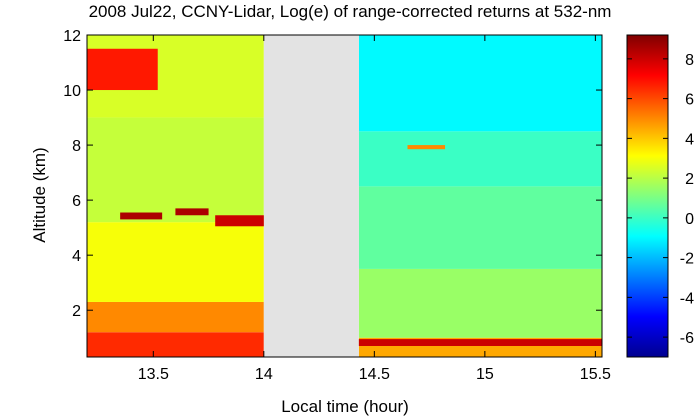 This screenshot has height=420, width=700. I want to click on x-tick-label: 13.5, so click(153, 374).